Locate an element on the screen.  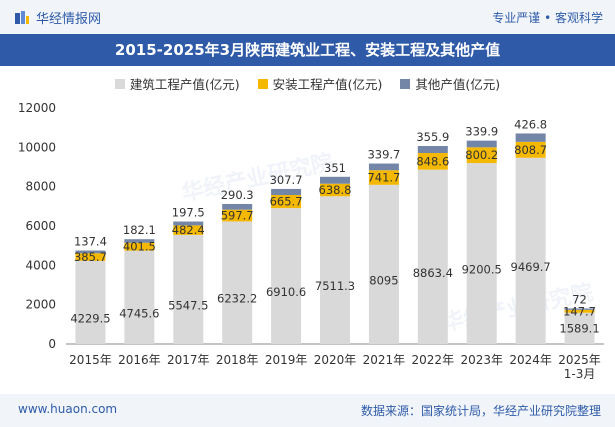
data-label-construction: 7511.3 is located at coordinates (335, 286).